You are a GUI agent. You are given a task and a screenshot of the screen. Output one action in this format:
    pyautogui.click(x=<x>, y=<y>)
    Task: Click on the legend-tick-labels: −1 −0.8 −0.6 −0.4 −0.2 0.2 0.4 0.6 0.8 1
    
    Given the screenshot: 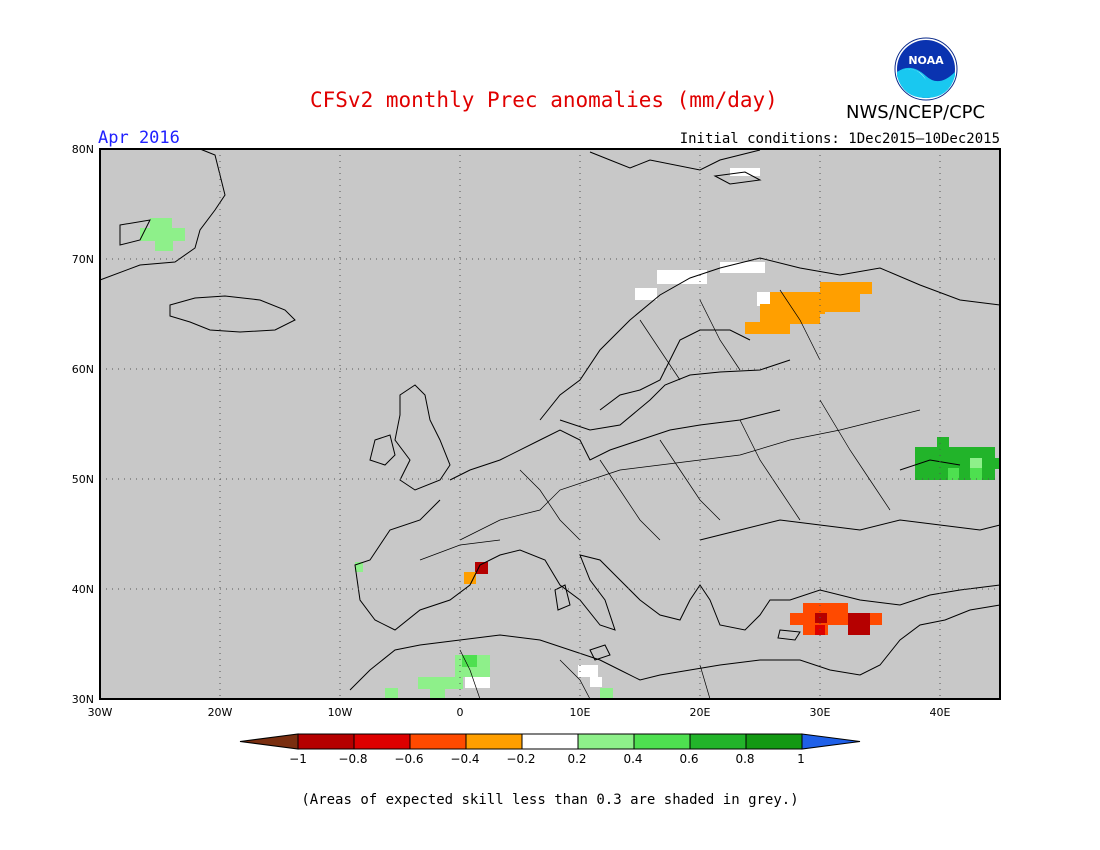 What is the action you would take?
    pyautogui.click(x=547, y=759)
    